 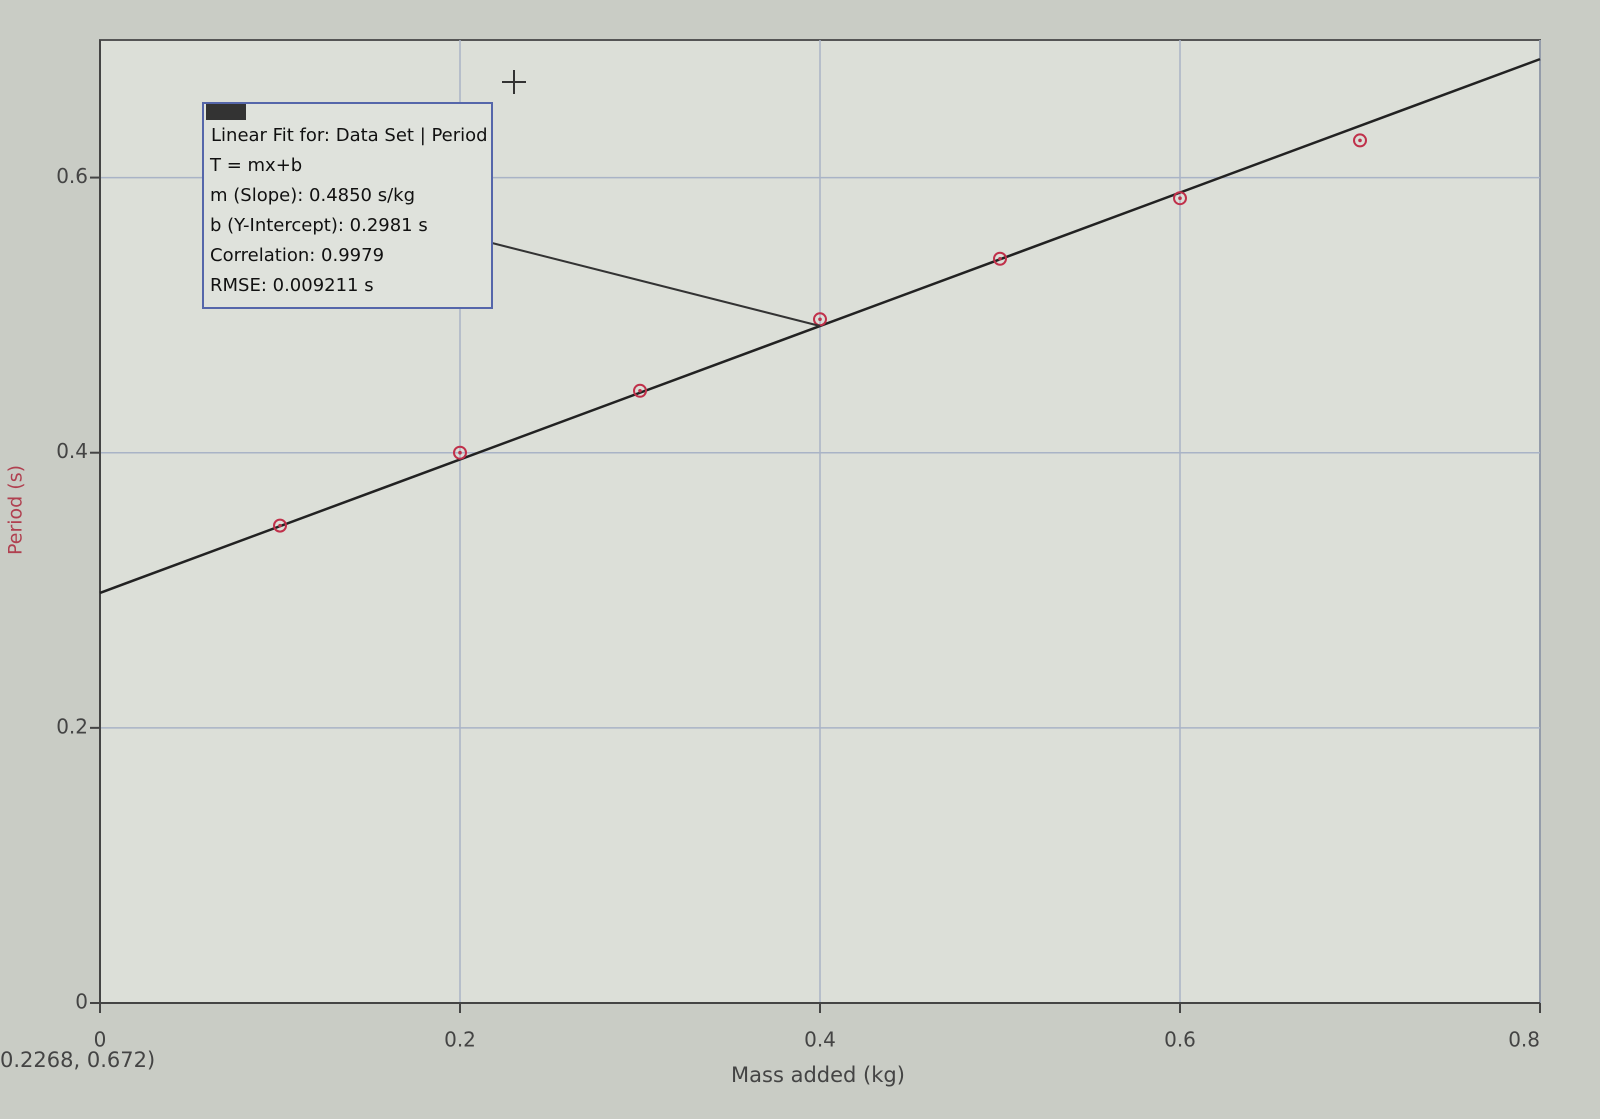 What do you see at coordinates (72, 726) in the screenshot?
I see `y-tick-label: 0.2` at bounding box center [72, 726].